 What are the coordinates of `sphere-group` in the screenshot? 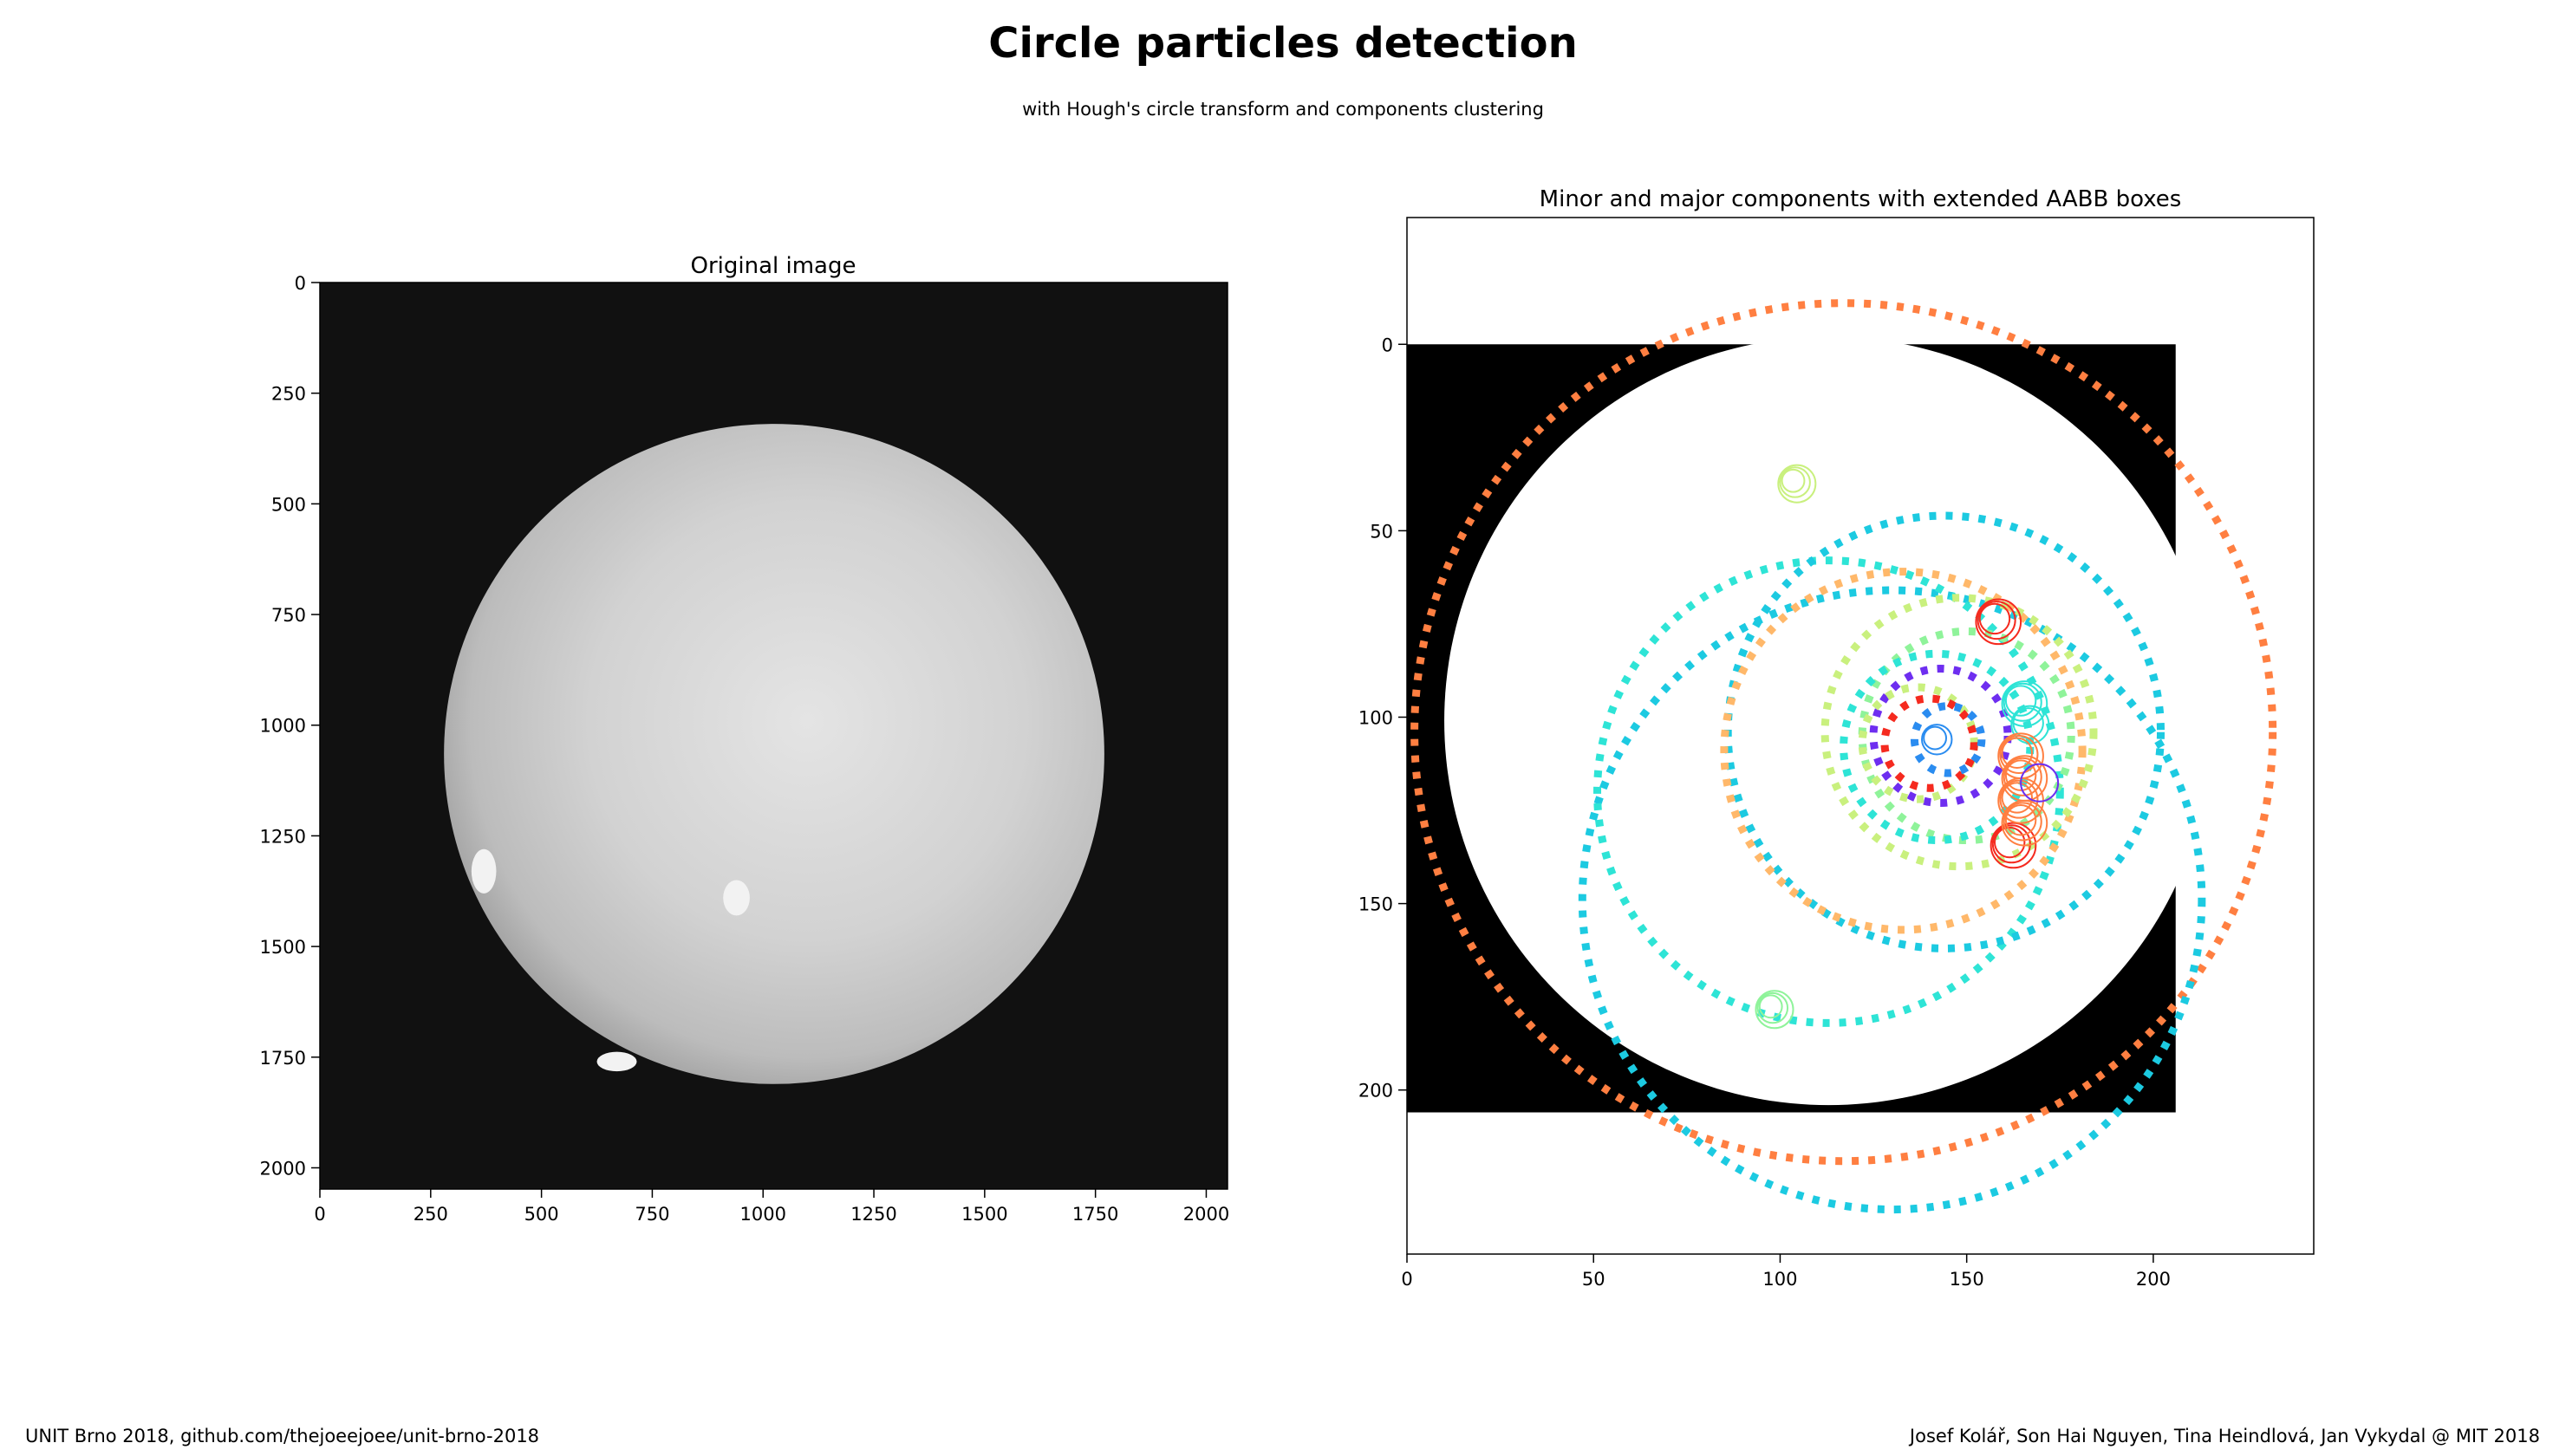 It's located at (774, 754).